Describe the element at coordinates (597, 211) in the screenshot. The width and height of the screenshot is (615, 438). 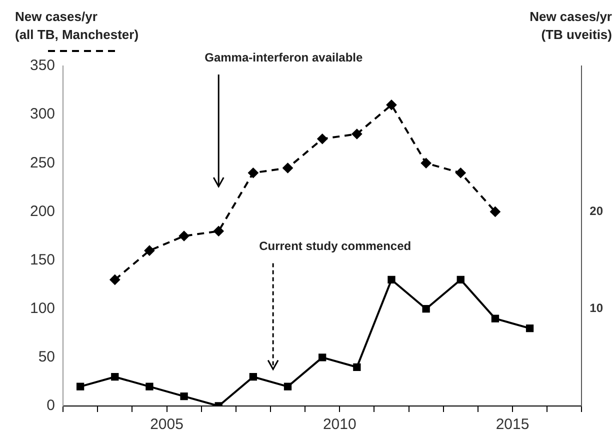
I see `y2-tick-label: 20` at that location.